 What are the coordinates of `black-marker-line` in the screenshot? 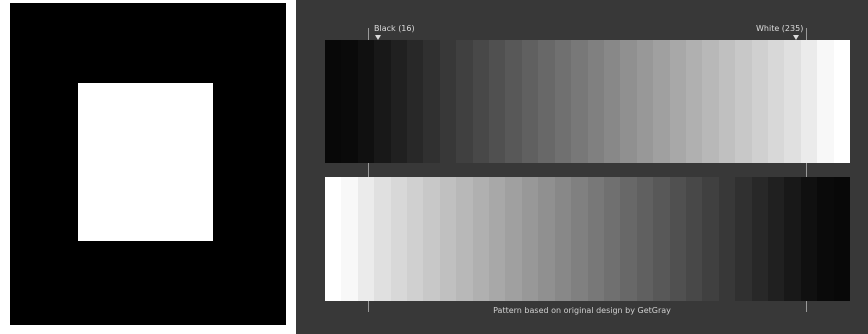 It's located at (368, 170).